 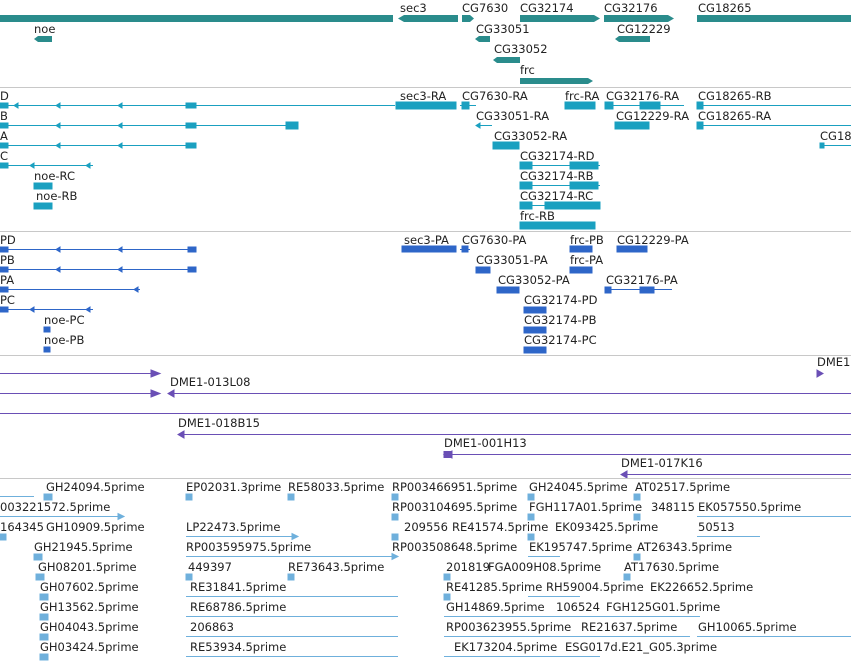 I want to click on protein-label: CG32174-PC, so click(x=560, y=340).